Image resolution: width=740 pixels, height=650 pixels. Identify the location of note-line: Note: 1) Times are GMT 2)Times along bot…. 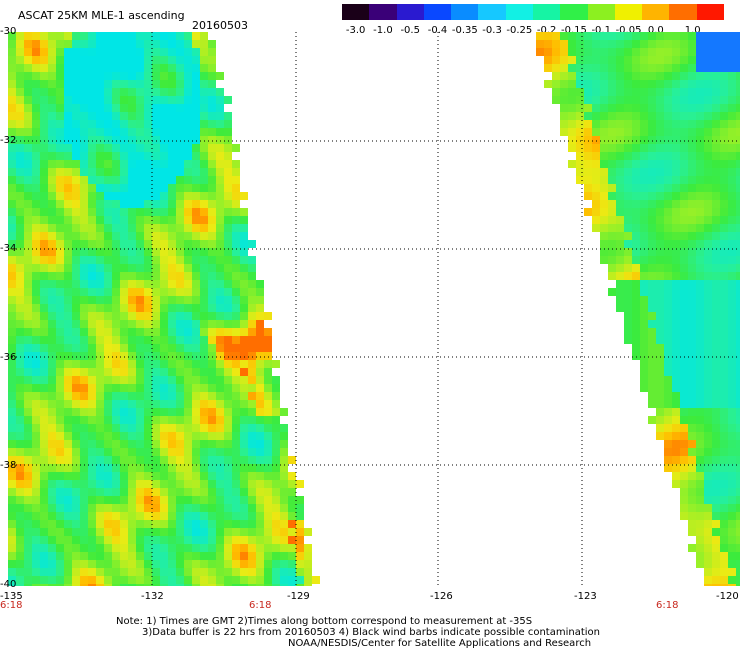
(324, 621).